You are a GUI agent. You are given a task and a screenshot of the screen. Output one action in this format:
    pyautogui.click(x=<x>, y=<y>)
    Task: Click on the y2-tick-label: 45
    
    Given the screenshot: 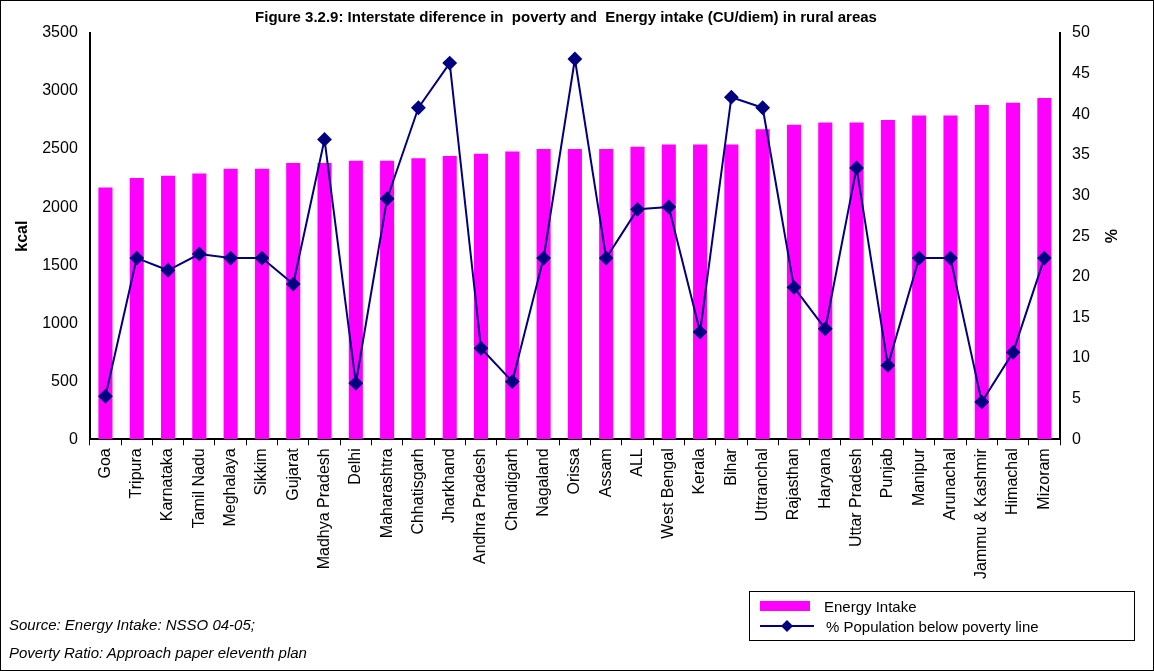 What is the action you would take?
    pyautogui.click(x=1081, y=73)
    